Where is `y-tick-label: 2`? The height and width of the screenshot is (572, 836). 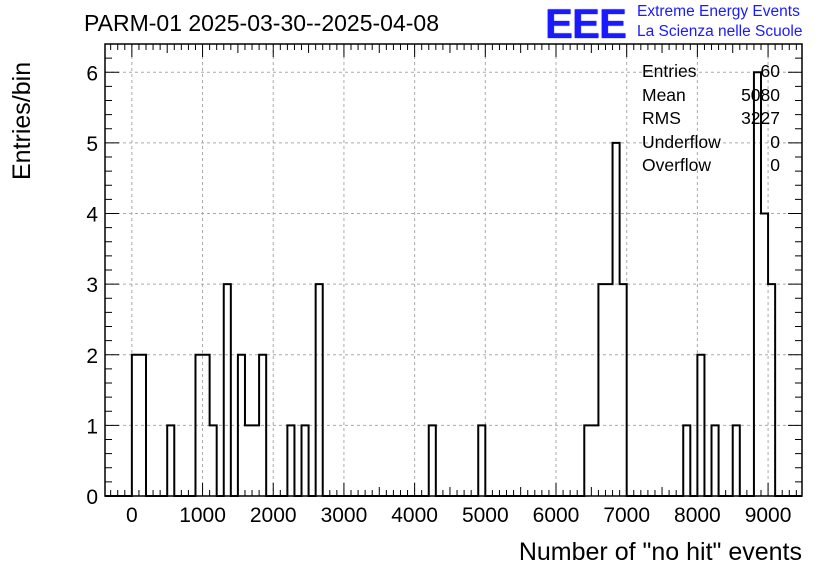 y-tick-label: 2 is located at coordinates (92, 356).